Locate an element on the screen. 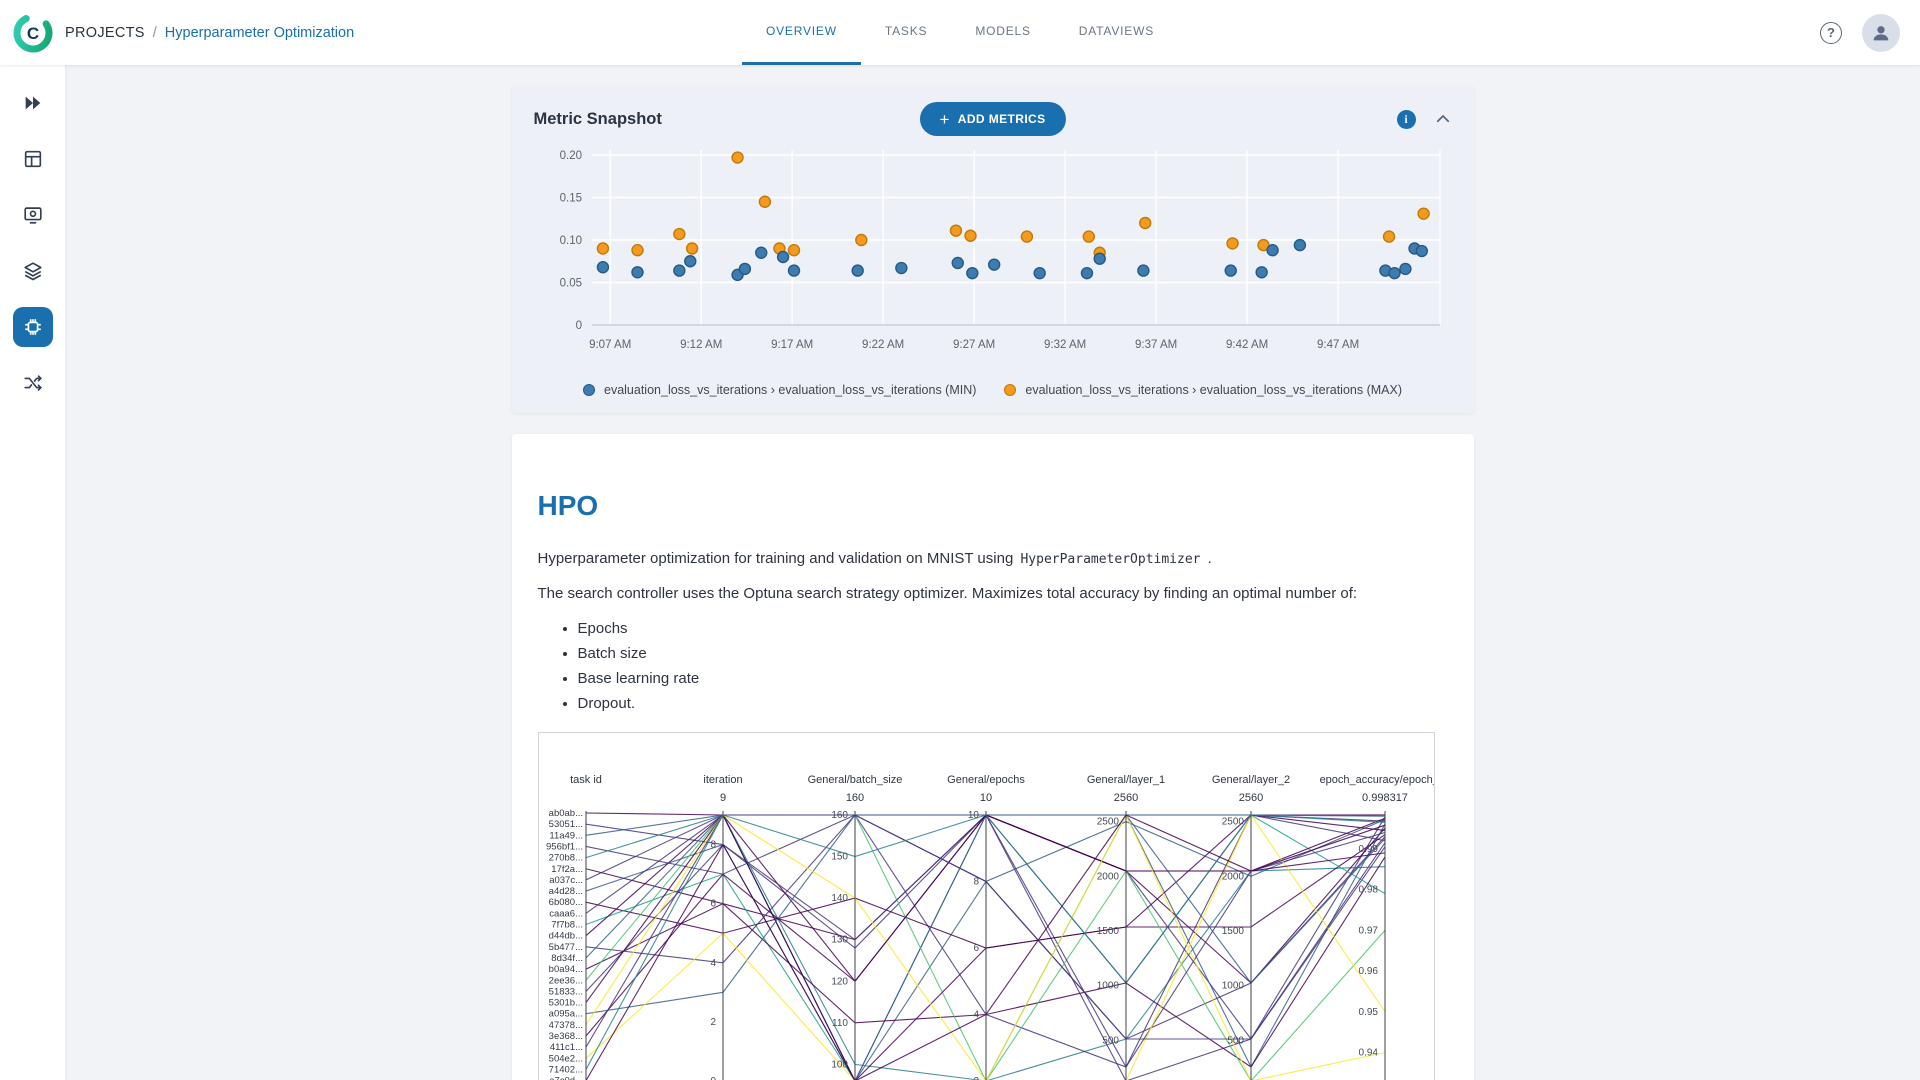 The width and height of the screenshot is (1920, 1080). tab-tasks: TASKS is located at coordinates (906, 31).